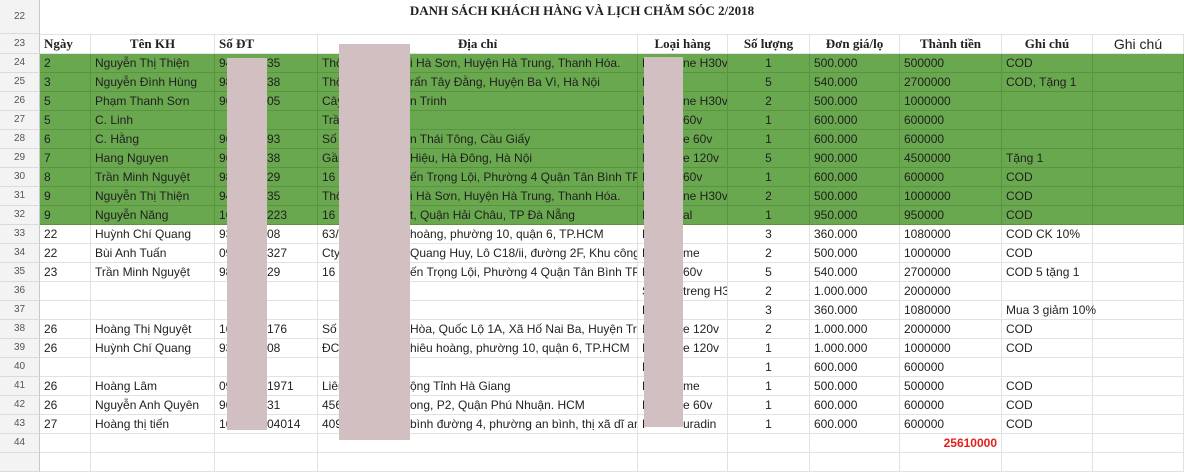 This screenshot has height=472, width=1184. Describe the element at coordinates (153, 215) in the screenshot. I see `cell-customer-name: Nguyễn Năng` at that location.